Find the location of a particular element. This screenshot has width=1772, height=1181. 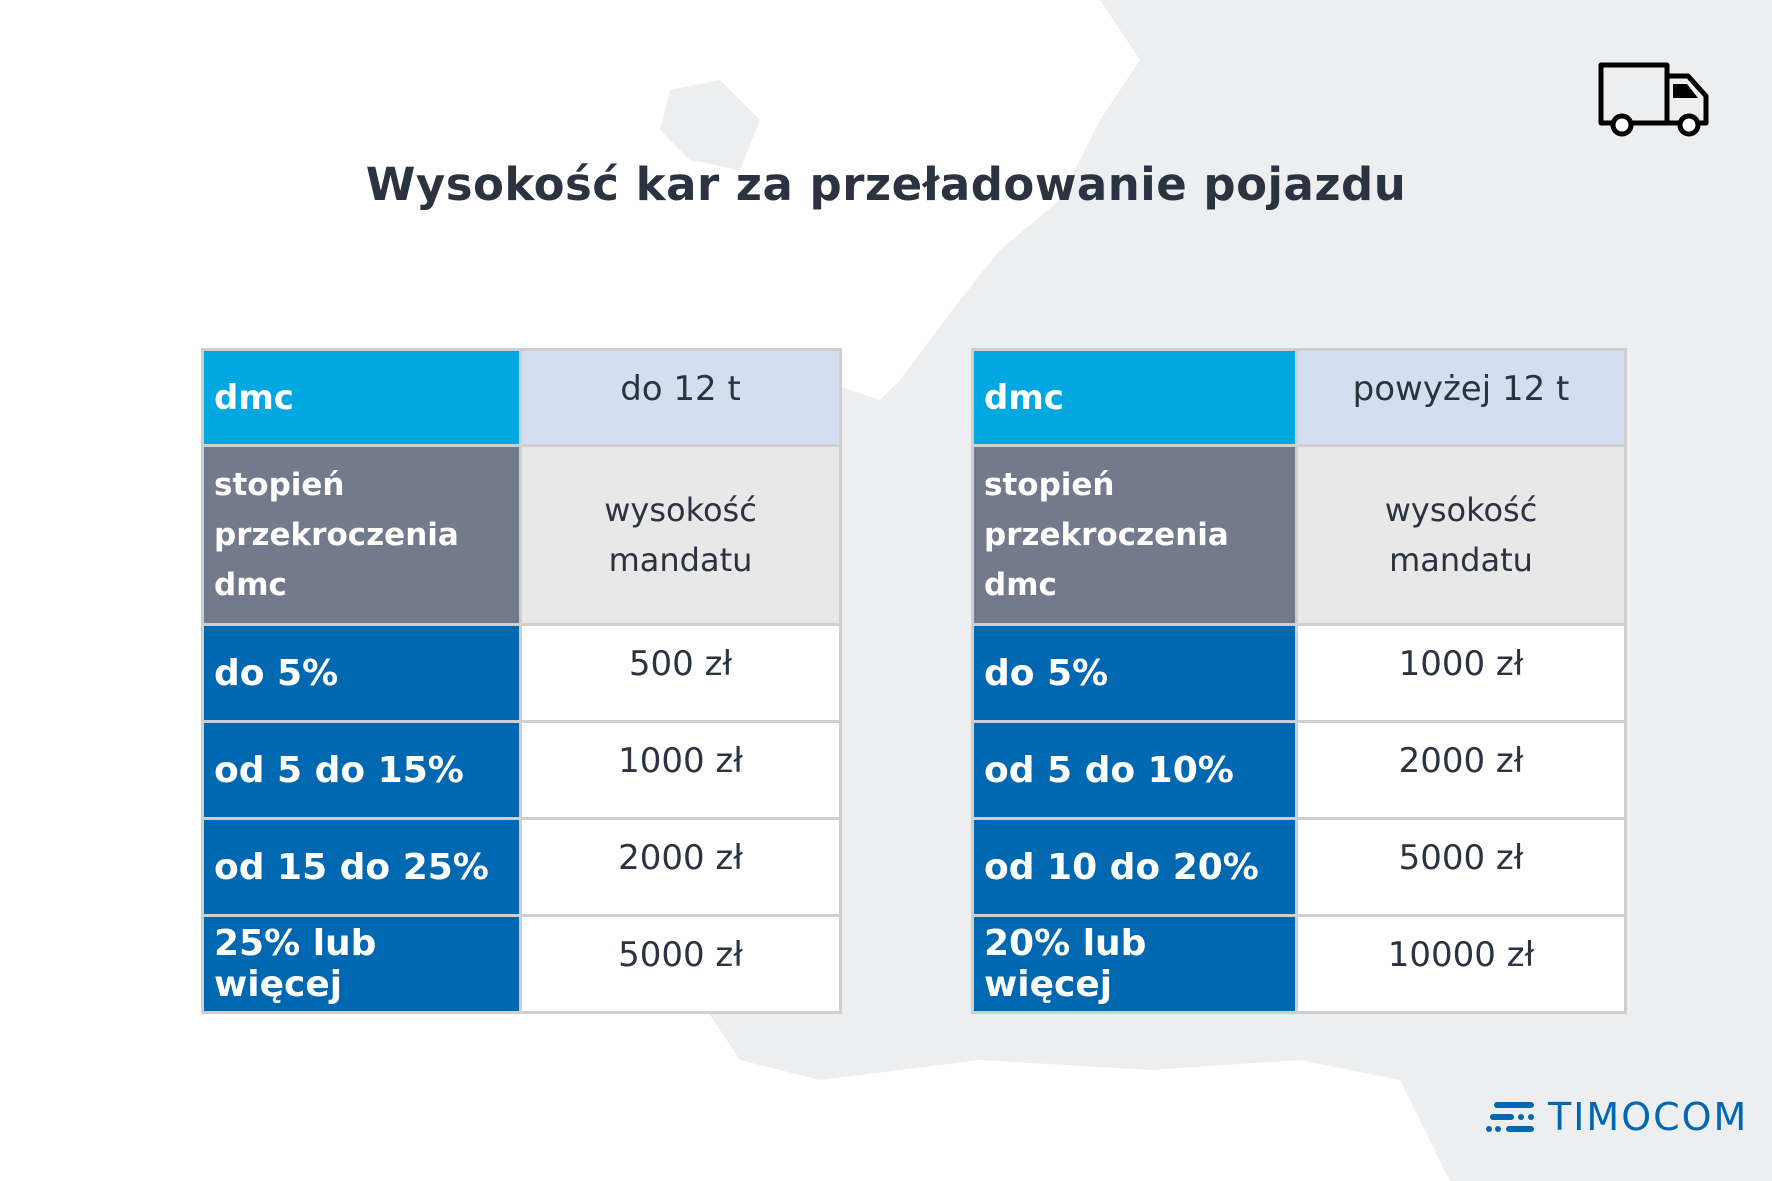

row-label: od 15 do 25% is located at coordinates (361, 867).